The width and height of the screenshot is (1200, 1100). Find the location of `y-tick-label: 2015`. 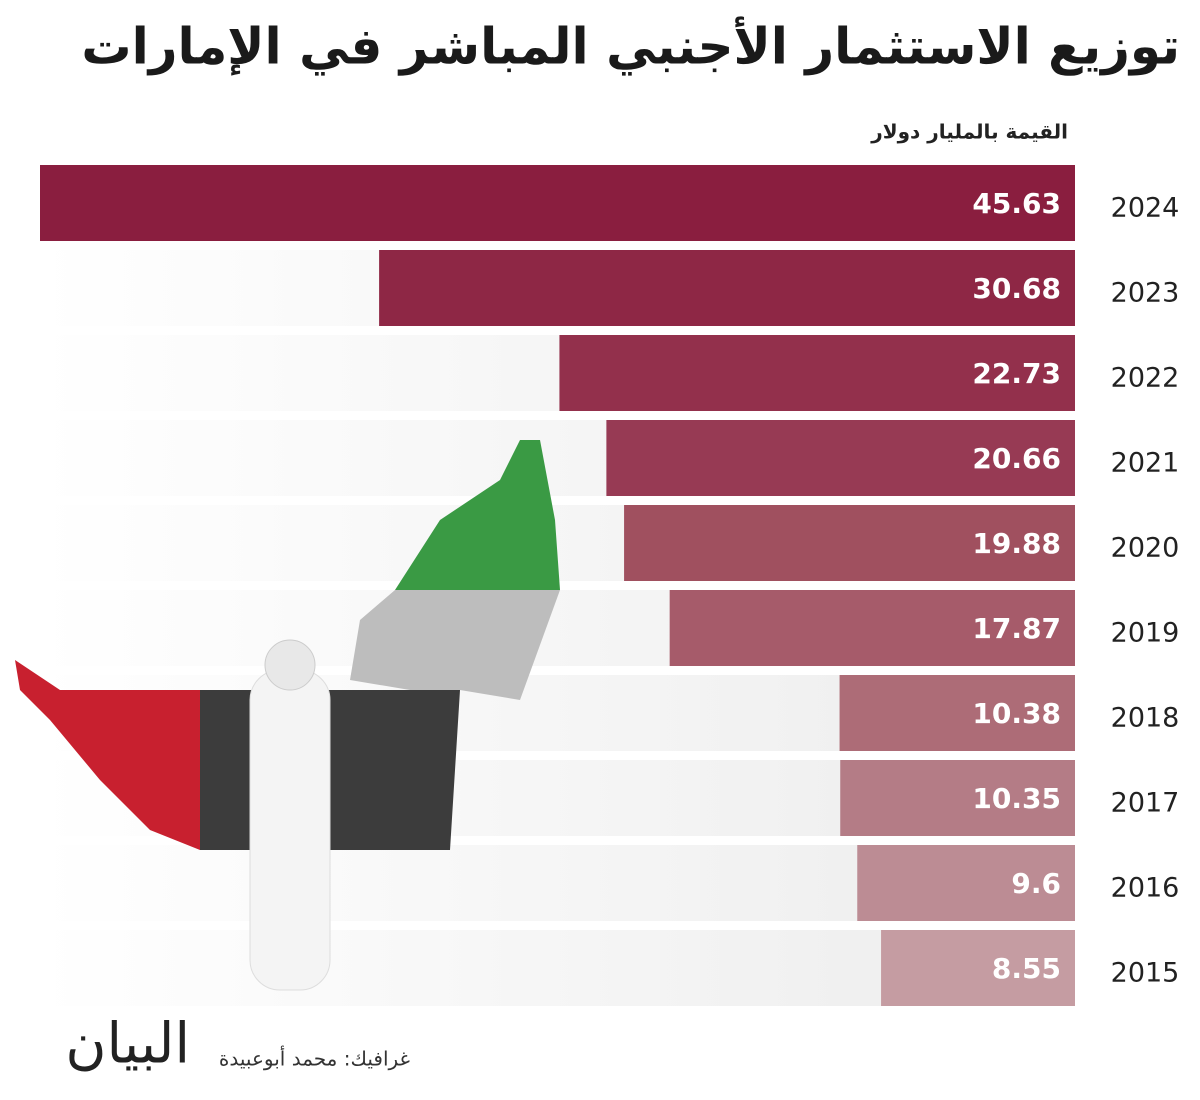

y-tick-label: 2015 is located at coordinates (1145, 973).